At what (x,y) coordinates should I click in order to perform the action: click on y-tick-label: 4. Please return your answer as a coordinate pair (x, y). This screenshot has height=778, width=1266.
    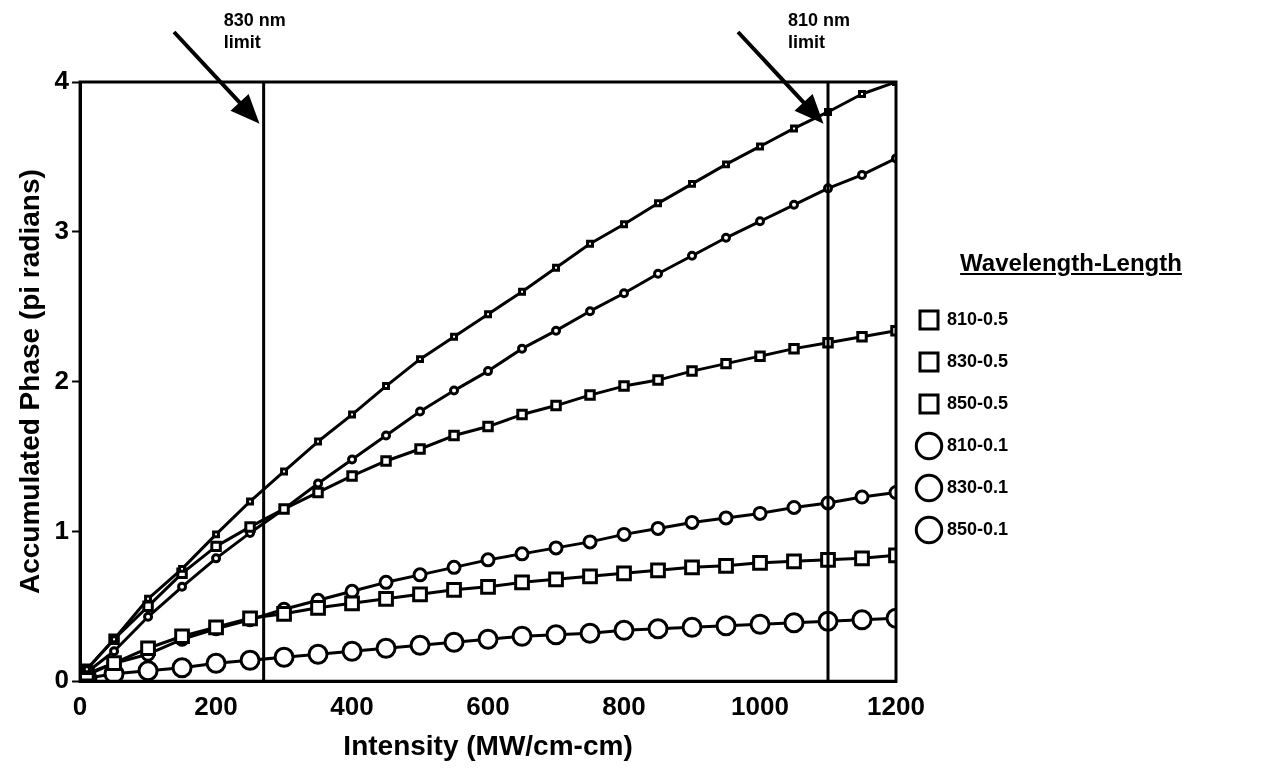
    Looking at the image, I should click on (62, 80).